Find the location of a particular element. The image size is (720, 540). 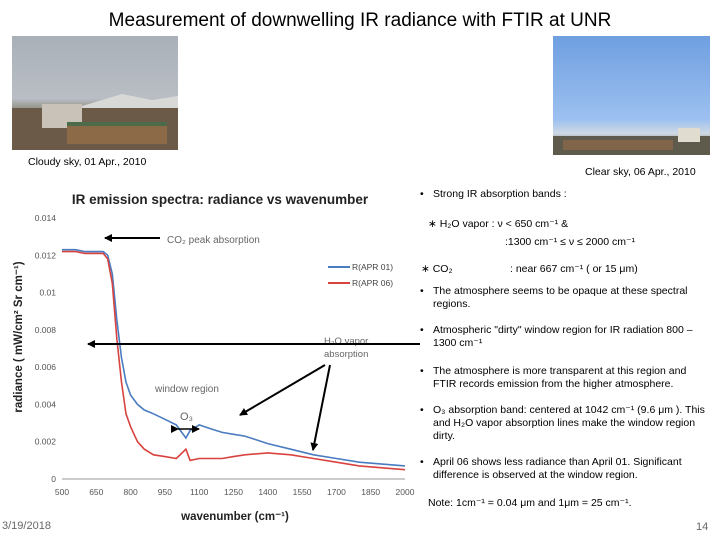

x-tick-label: 800 is located at coordinates (131, 492).